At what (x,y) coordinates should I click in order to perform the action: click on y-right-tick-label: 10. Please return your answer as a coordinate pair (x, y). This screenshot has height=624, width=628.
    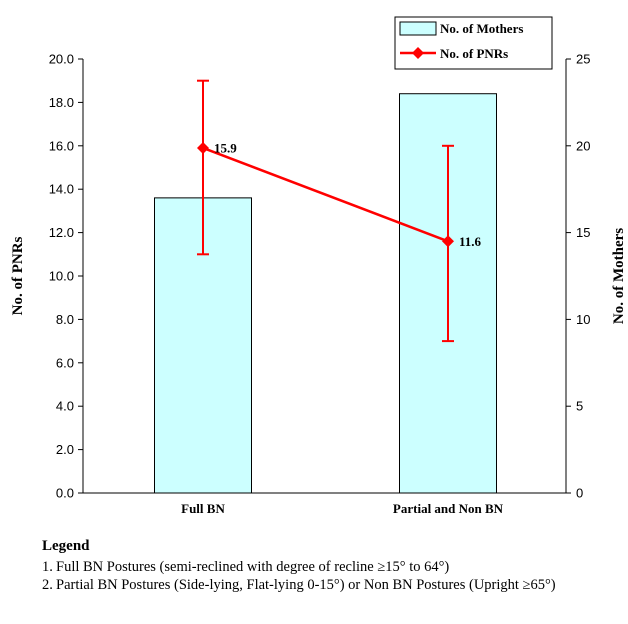
    Looking at the image, I should click on (583, 319).